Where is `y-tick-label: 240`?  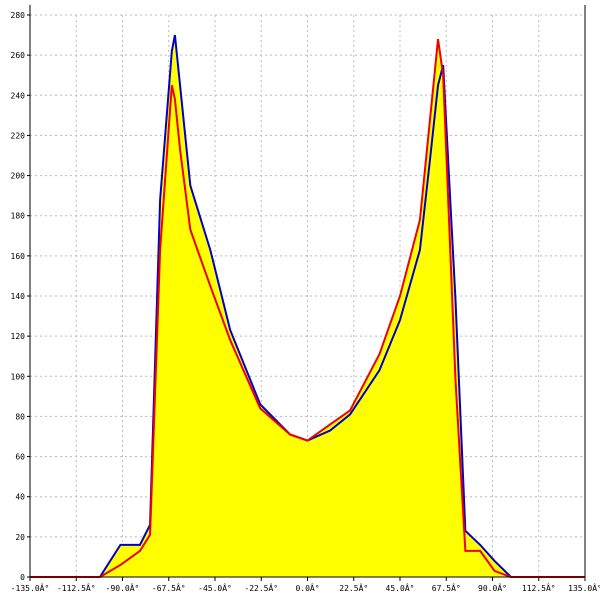 y-tick-label: 240 is located at coordinates (18, 95).